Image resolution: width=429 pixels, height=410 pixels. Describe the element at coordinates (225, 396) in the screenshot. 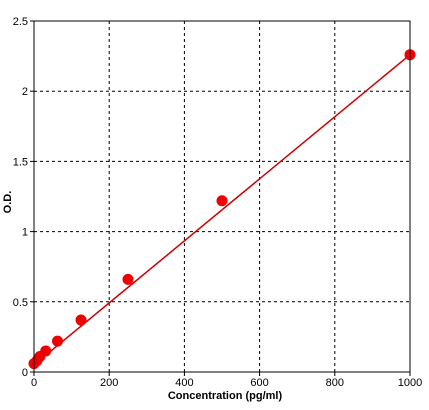

I see `x-axis-label: Concentration (pg/ml)` at that location.